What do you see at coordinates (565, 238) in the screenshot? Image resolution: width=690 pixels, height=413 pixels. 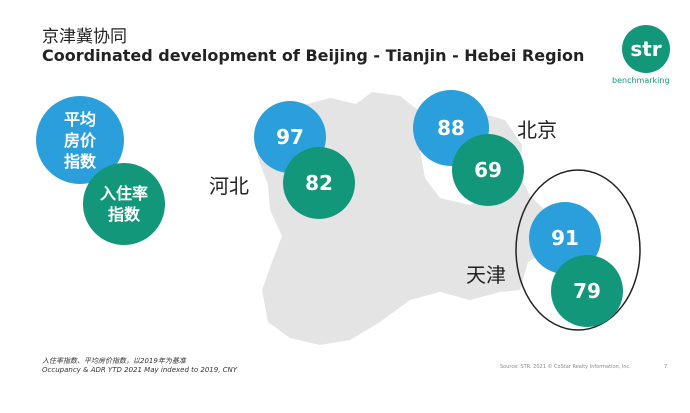 I see `adr-value: 91` at bounding box center [565, 238].